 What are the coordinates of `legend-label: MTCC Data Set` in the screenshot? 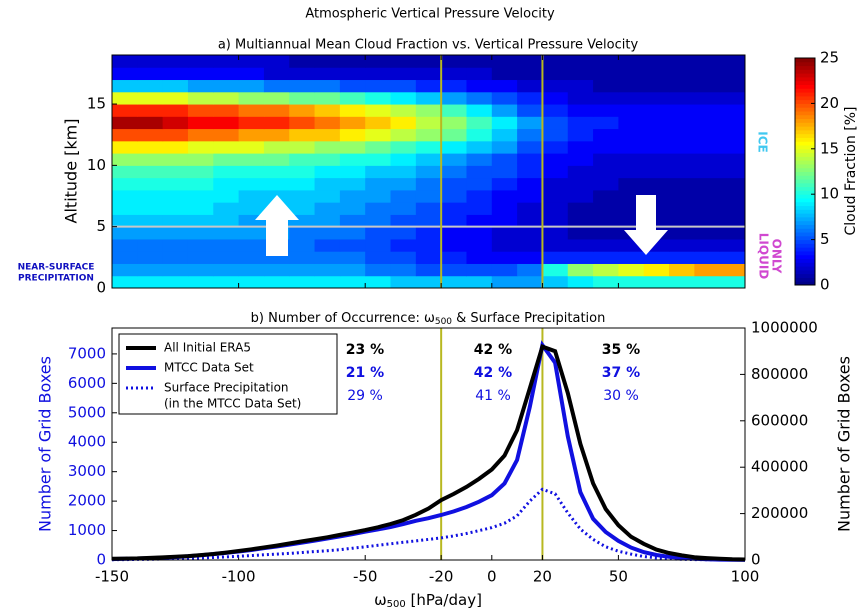 It's located at (209, 368).